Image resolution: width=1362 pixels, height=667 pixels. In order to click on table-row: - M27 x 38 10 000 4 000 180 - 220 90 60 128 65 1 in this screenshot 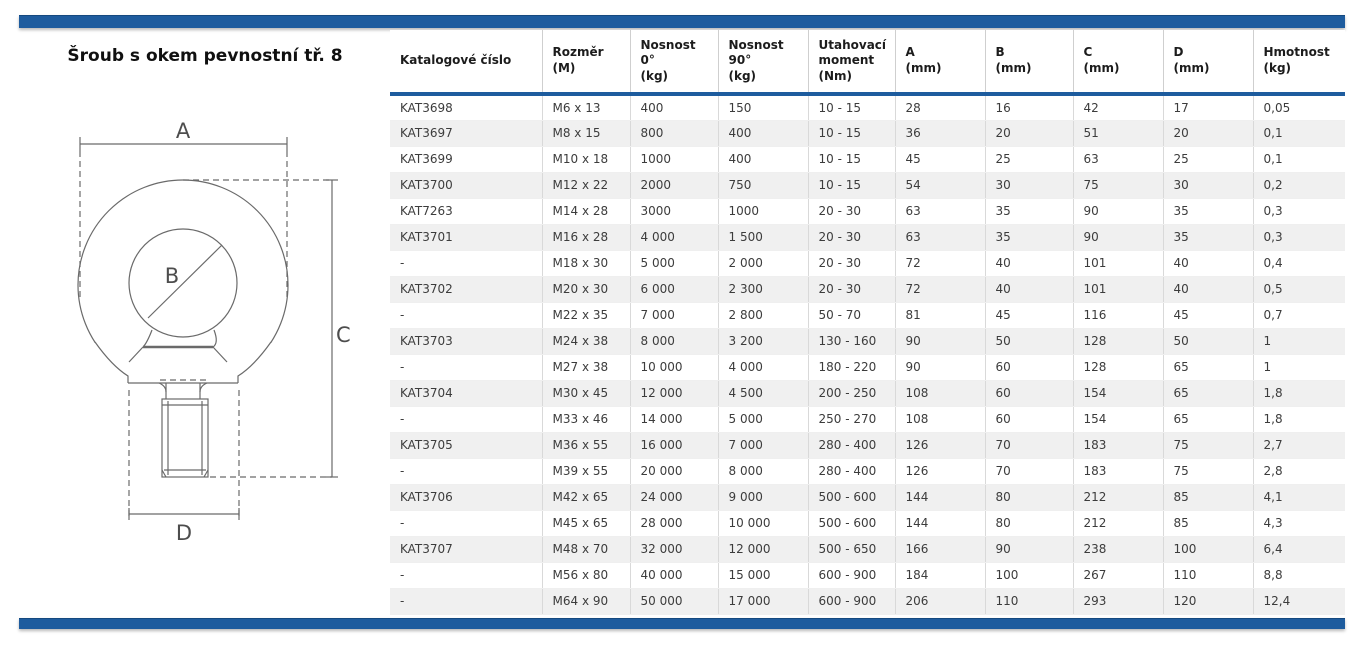, I will do `click(867, 367)`.